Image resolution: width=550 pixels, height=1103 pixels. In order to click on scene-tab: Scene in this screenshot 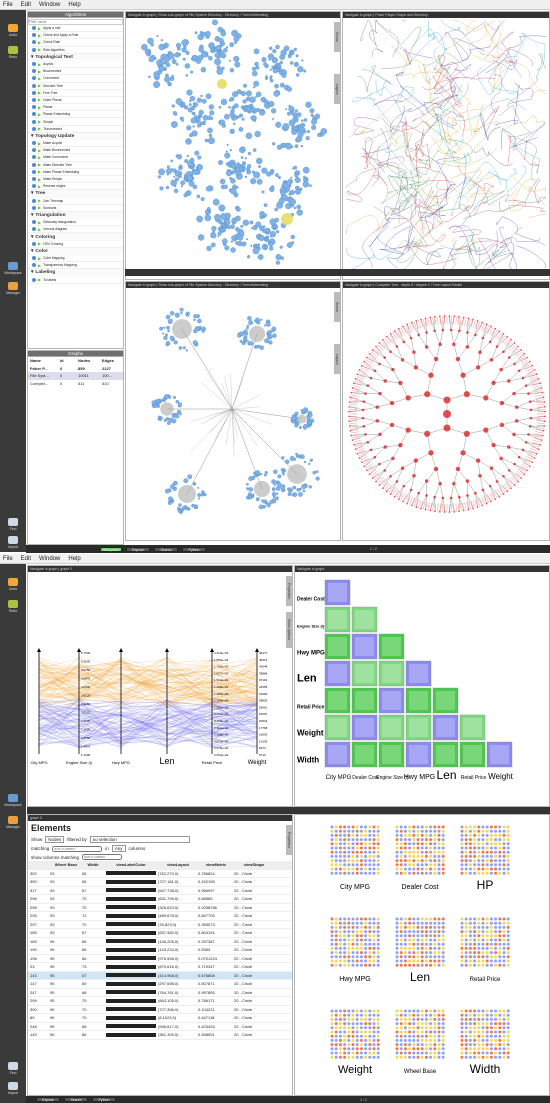, I will do `click(337, 37)`.